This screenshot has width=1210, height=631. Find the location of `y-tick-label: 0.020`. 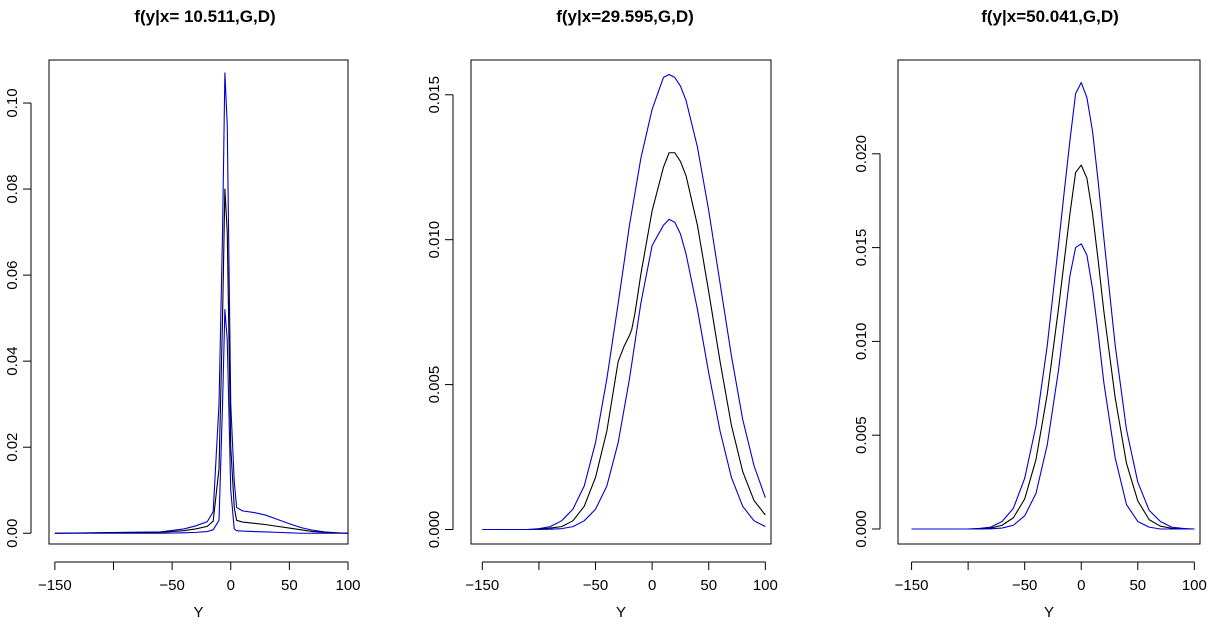

y-tick-label: 0.020 is located at coordinates (861, 154).